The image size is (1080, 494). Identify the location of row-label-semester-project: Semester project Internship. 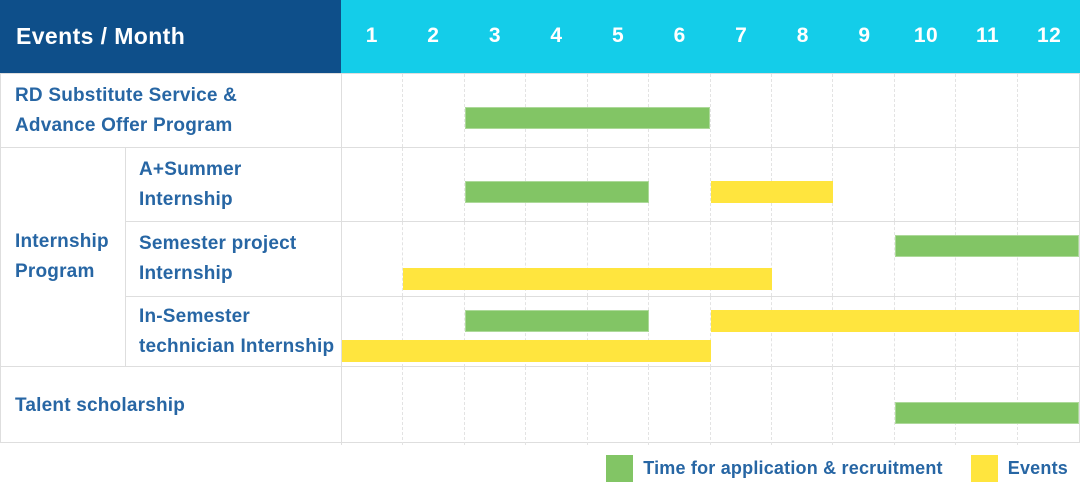
(233, 259).